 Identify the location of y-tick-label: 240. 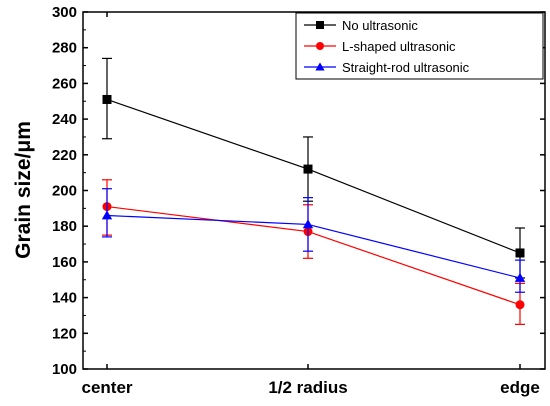
(64, 119).